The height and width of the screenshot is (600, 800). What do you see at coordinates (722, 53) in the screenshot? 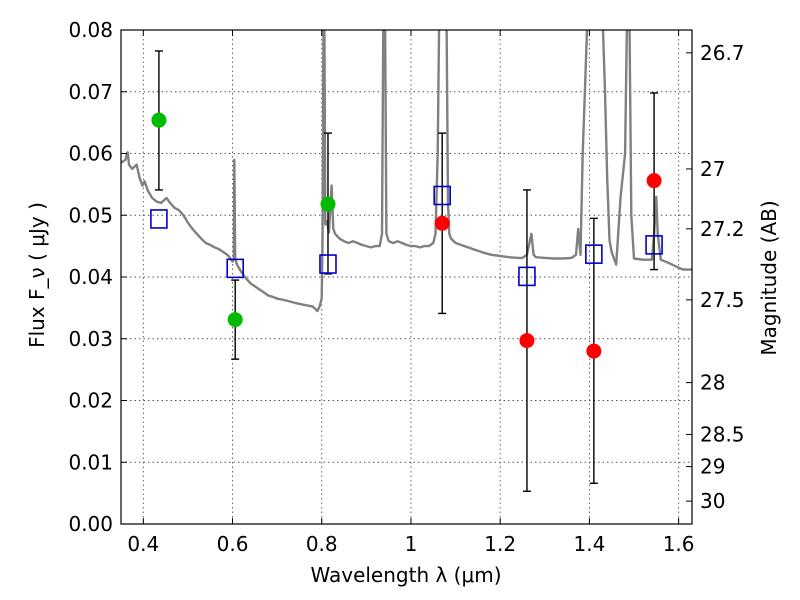
I see `y2-tick-label: 26.7` at bounding box center [722, 53].